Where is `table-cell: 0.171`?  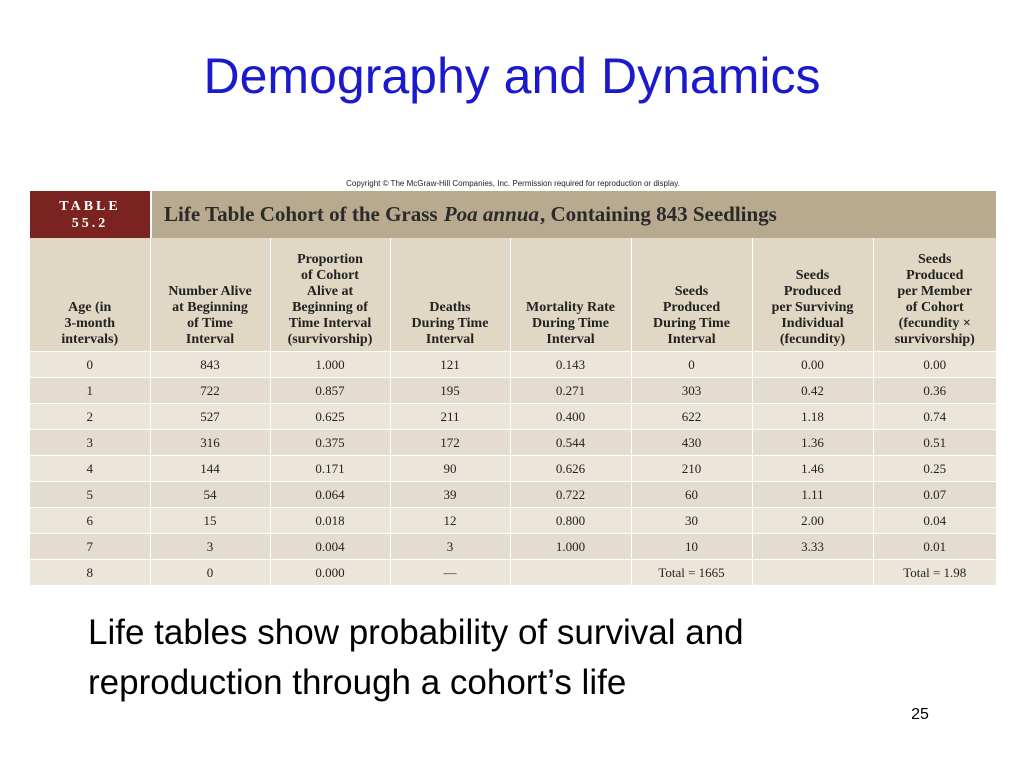
table-cell: 0.171 is located at coordinates (329, 468).